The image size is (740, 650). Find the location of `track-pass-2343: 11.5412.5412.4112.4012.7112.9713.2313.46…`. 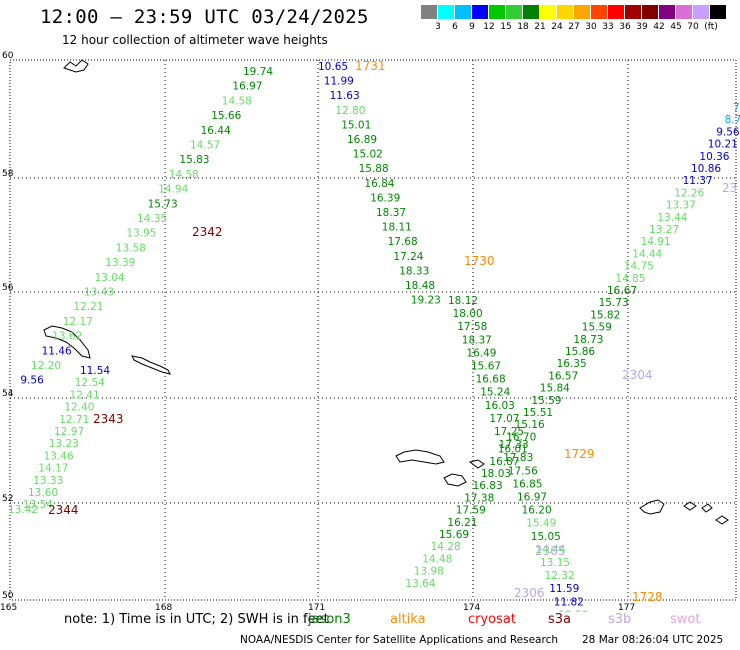

track-pass-2343: 11.5412.5412.4112.4012.7112.9713.2313.46… is located at coordinates (73, 438).